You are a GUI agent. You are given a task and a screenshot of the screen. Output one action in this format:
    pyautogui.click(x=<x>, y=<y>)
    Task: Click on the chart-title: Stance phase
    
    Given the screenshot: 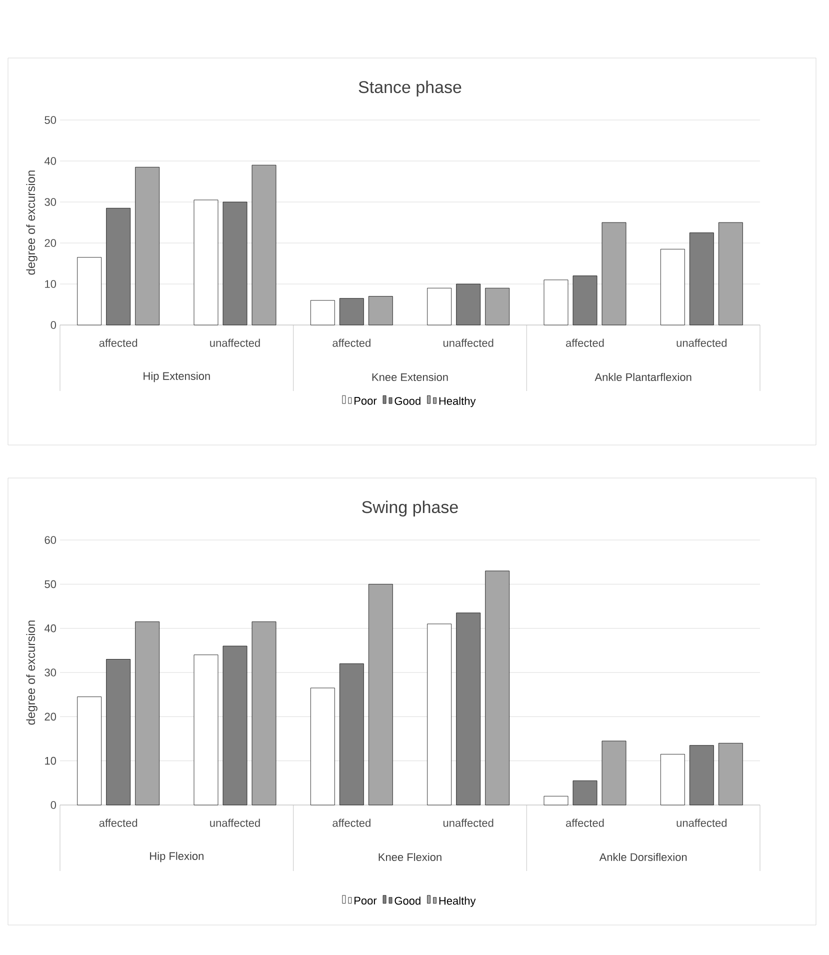 What is the action you would take?
    pyautogui.click(x=410, y=88)
    